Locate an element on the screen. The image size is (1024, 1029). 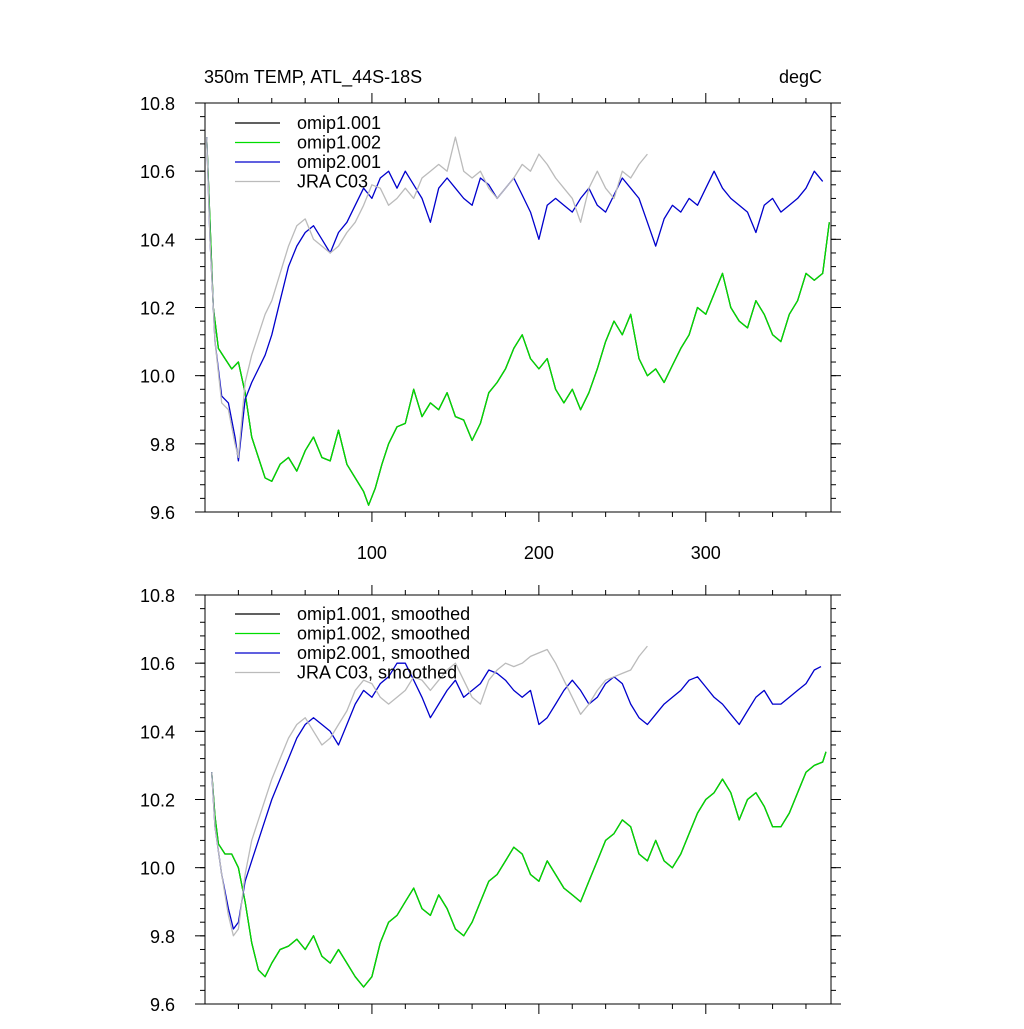
legend-label: omip1.001 is located at coordinates (339, 123).